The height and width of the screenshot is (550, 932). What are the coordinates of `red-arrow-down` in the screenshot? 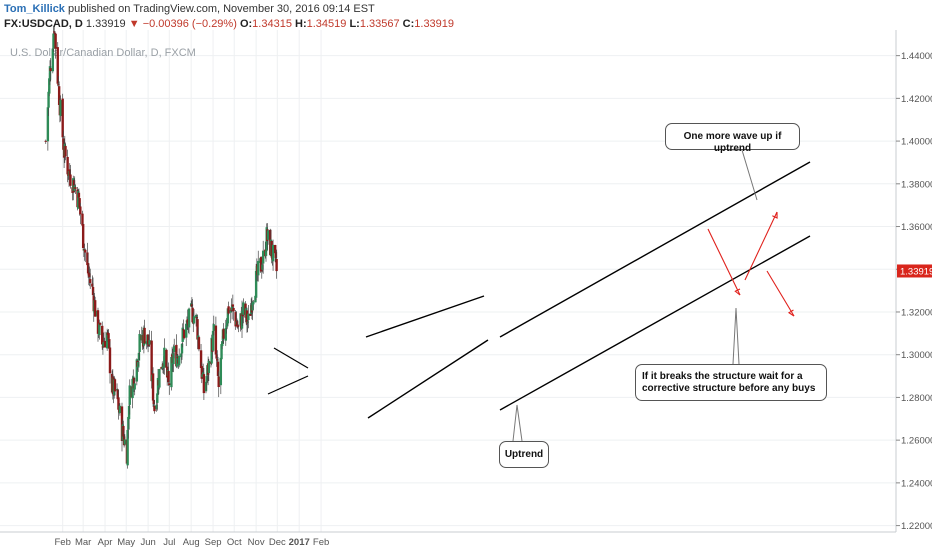 It's located at (724, 262).